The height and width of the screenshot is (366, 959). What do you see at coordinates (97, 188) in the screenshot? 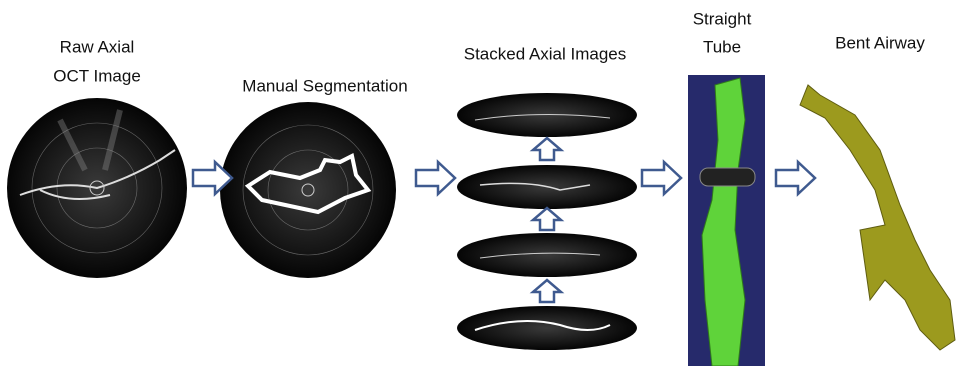
I see `raw-oct-image` at bounding box center [97, 188].